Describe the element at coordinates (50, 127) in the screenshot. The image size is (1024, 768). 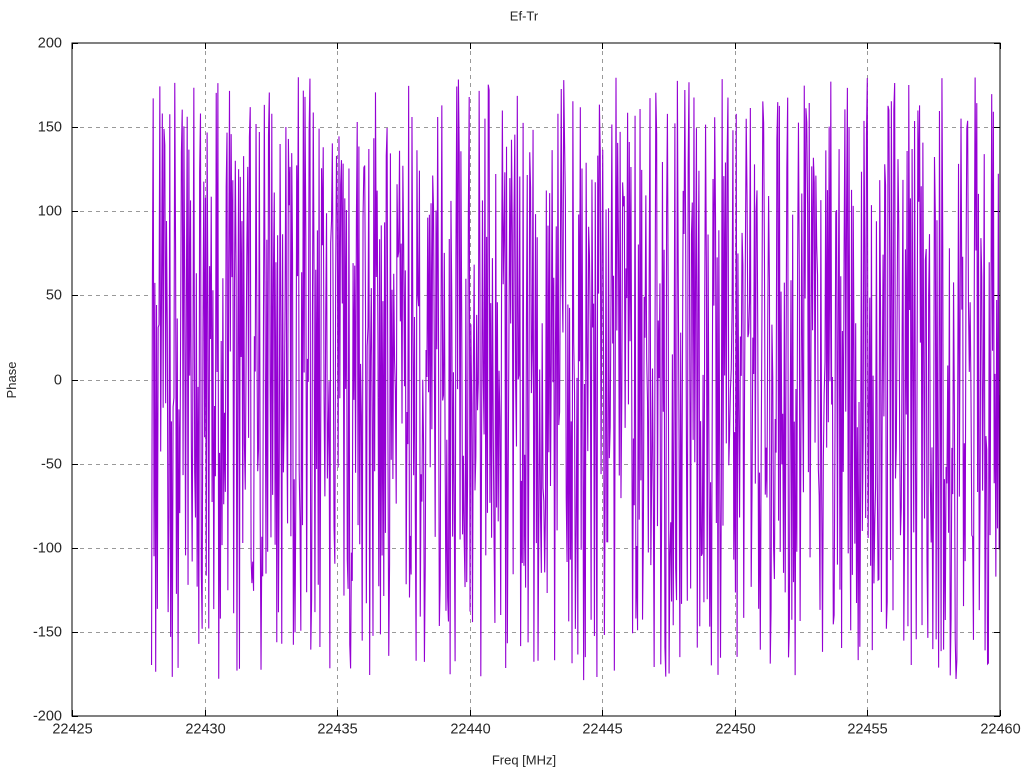
I see `y-tick-label: 150` at that location.